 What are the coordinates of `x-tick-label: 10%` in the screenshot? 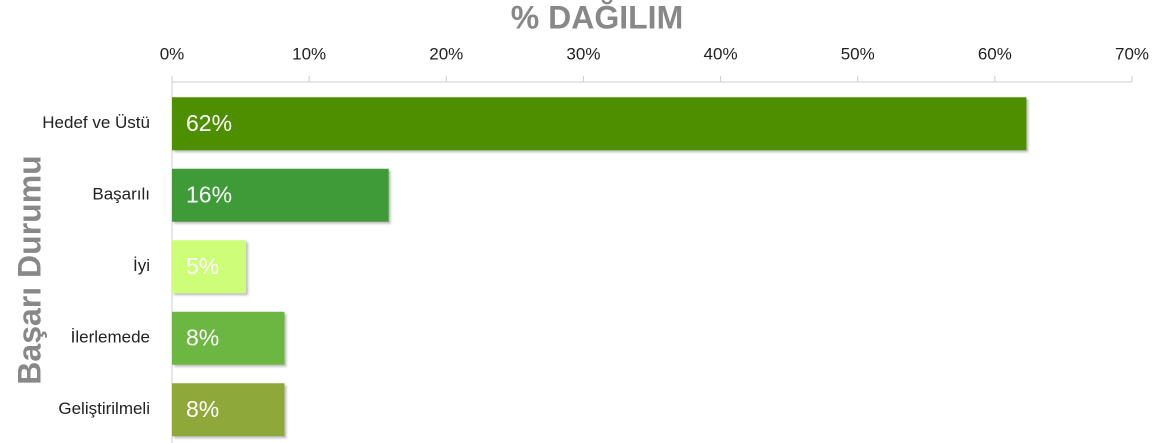 It's located at (309, 53).